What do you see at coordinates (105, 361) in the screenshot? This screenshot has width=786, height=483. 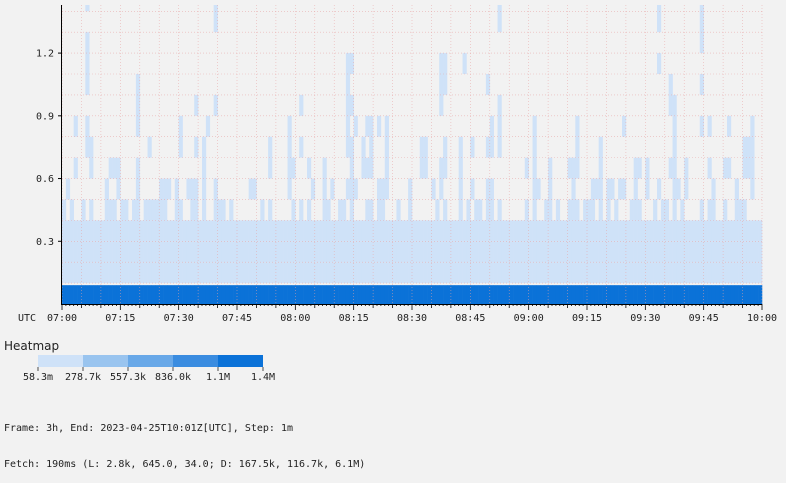 I see `legend-swatch` at bounding box center [105, 361].